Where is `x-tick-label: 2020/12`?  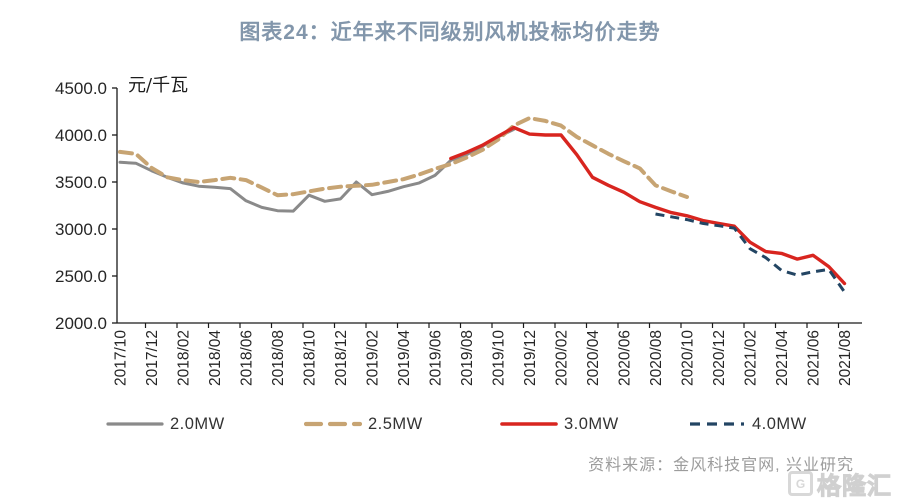
x-tick-label: 2020/12 is located at coordinates (719, 358).